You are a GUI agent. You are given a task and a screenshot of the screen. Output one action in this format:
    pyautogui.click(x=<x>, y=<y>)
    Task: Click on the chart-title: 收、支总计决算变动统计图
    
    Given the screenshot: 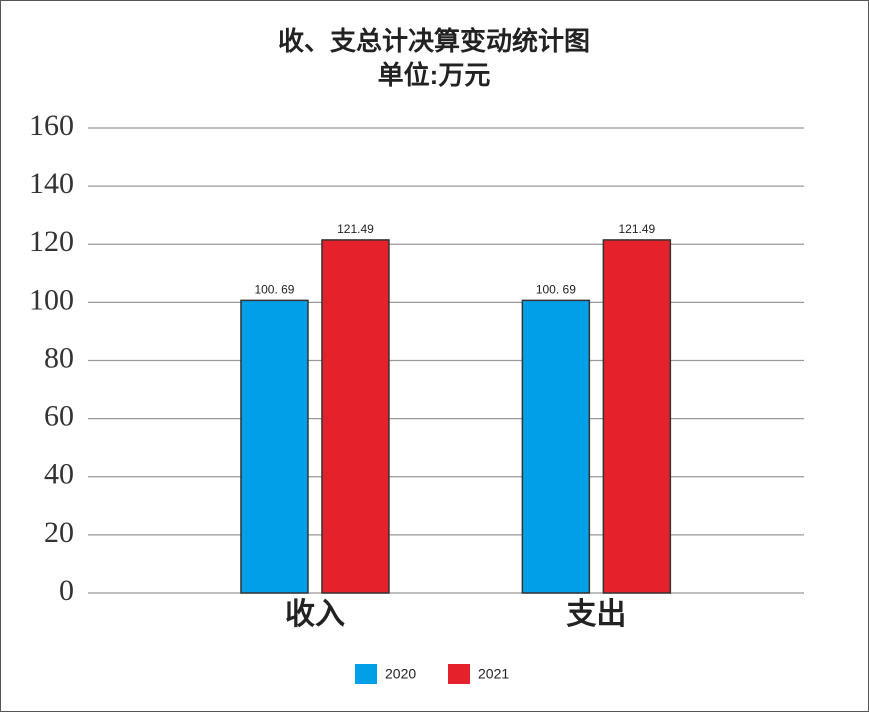 What is the action you would take?
    pyautogui.click(x=434, y=41)
    